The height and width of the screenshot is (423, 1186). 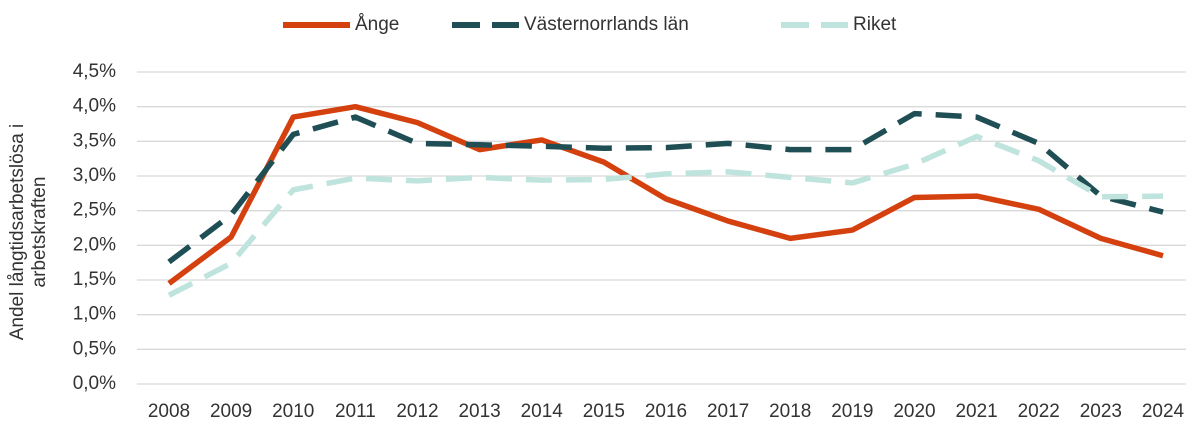 What do you see at coordinates (39, 232) in the screenshot?
I see `y-axis-title-line: arbetskraften` at bounding box center [39, 232].